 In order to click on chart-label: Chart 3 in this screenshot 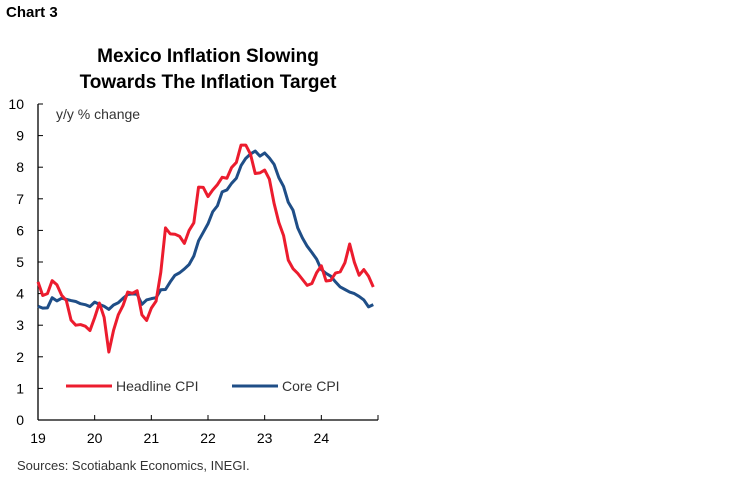, I will do `click(32, 12)`.